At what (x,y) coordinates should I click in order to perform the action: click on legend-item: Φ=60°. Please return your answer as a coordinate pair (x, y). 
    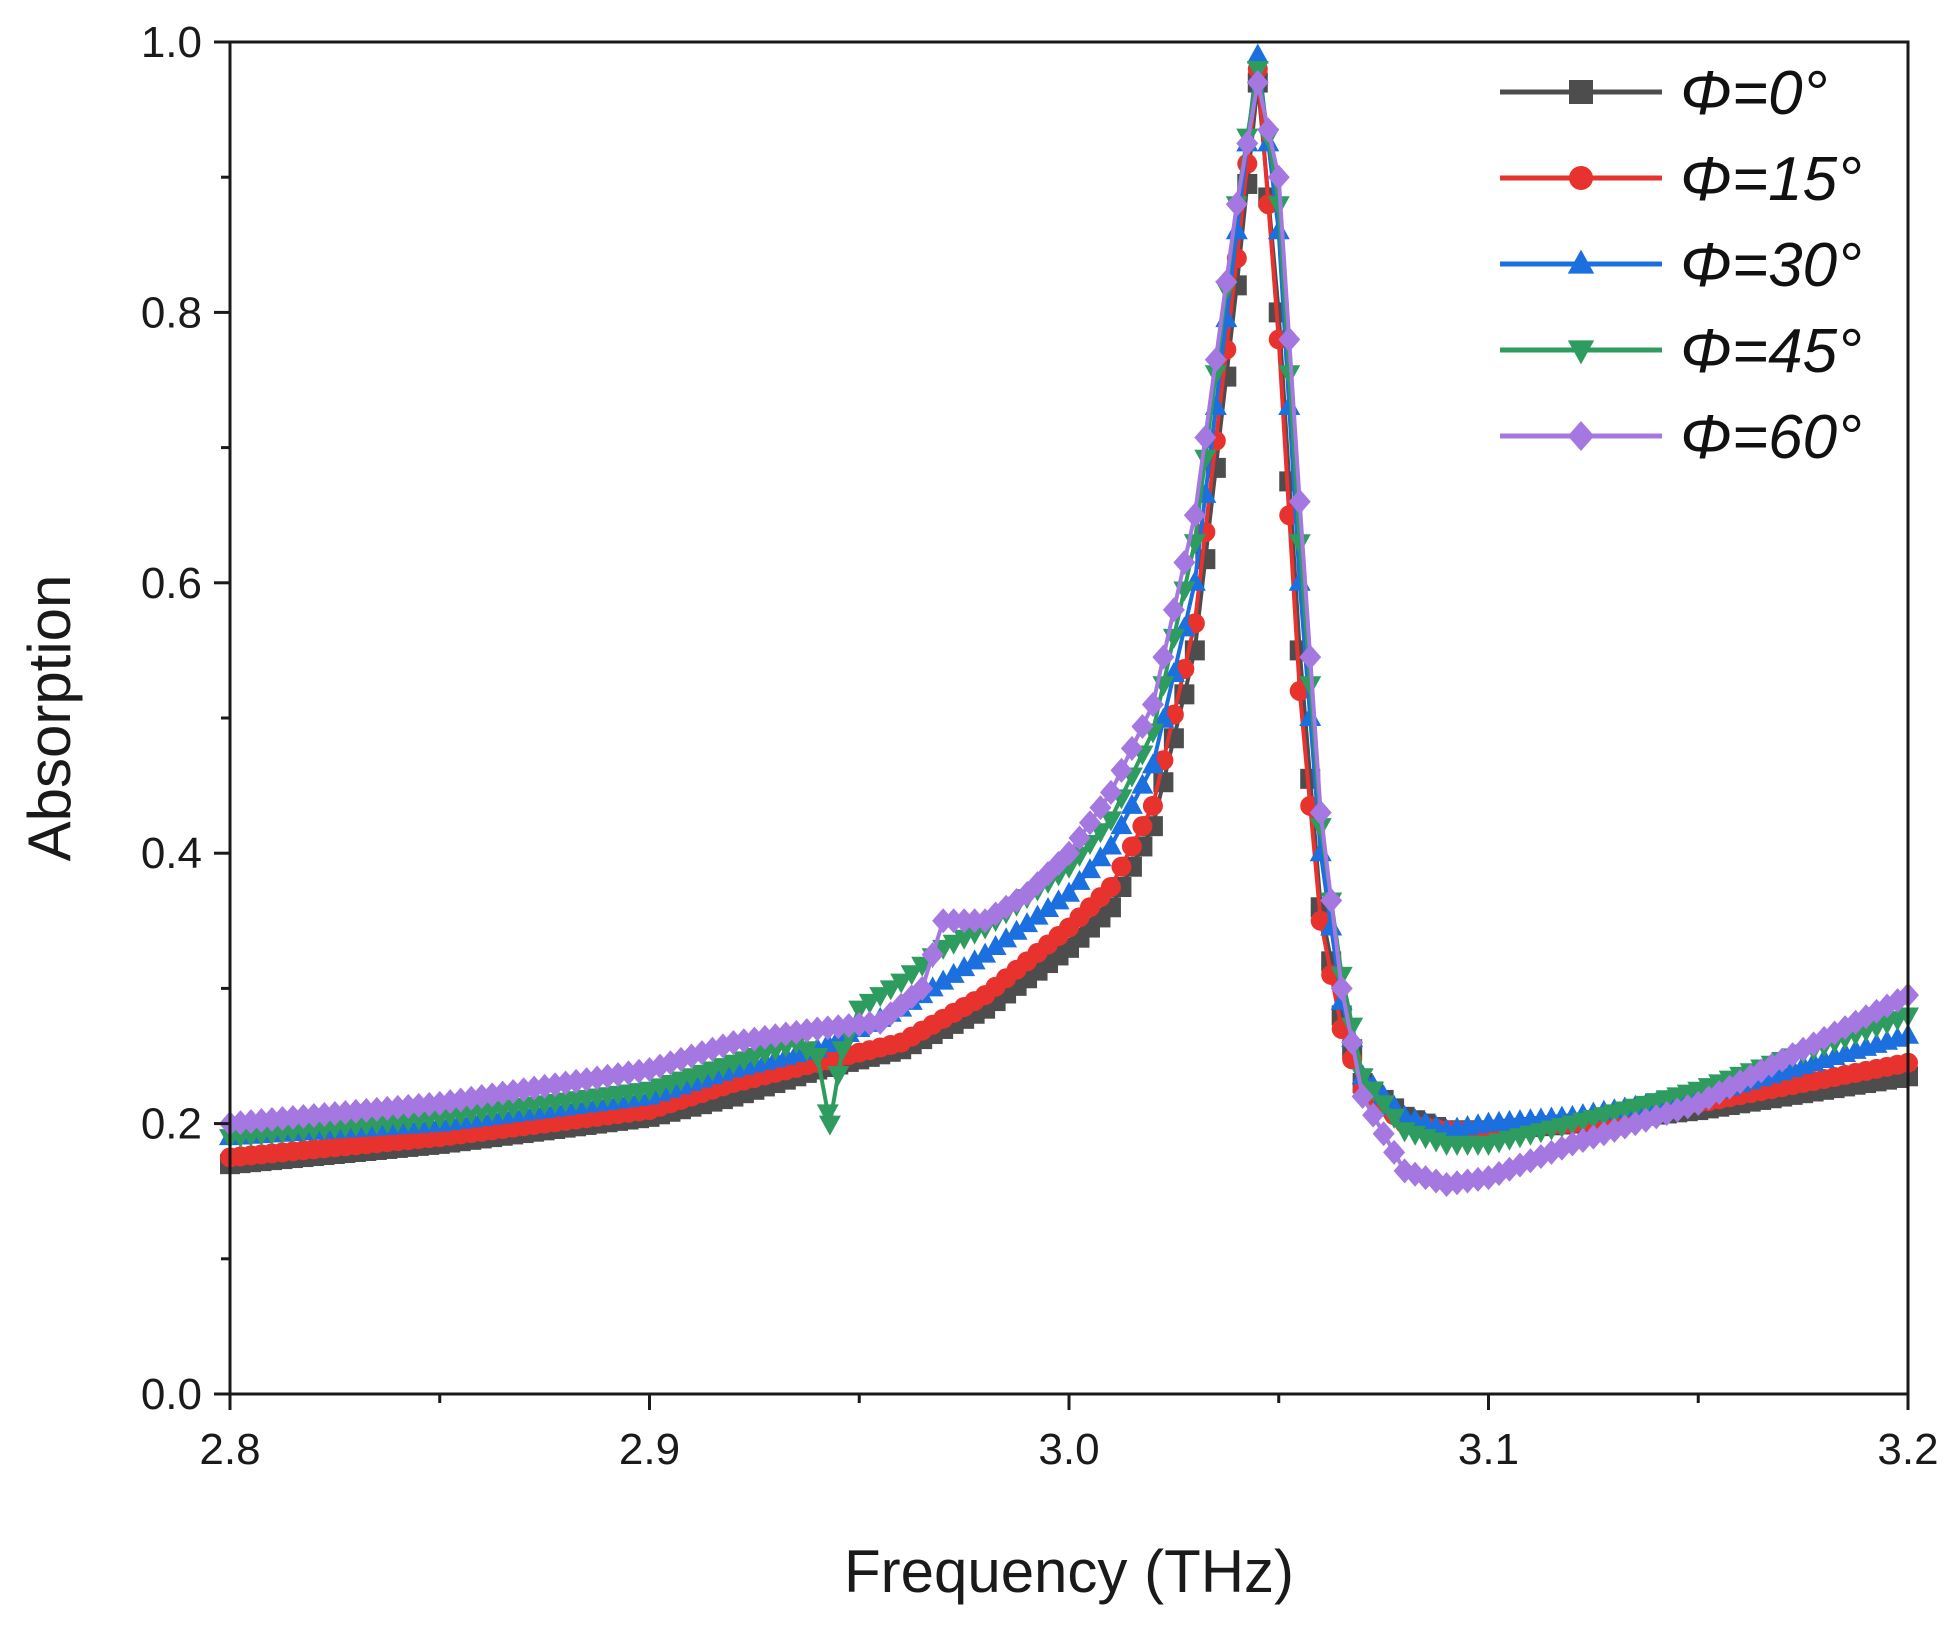
    Looking at the image, I should click on (1681, 437).